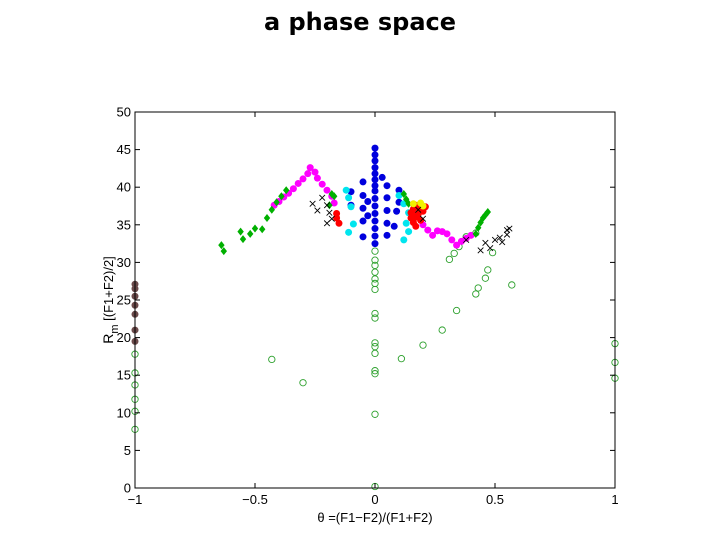 The height and width of the screenshot is (540, 720). What do you see at coordinates (127, 488) in the screenshot?
I see `y-tick-label: 0` at bounding box center [127, 488].